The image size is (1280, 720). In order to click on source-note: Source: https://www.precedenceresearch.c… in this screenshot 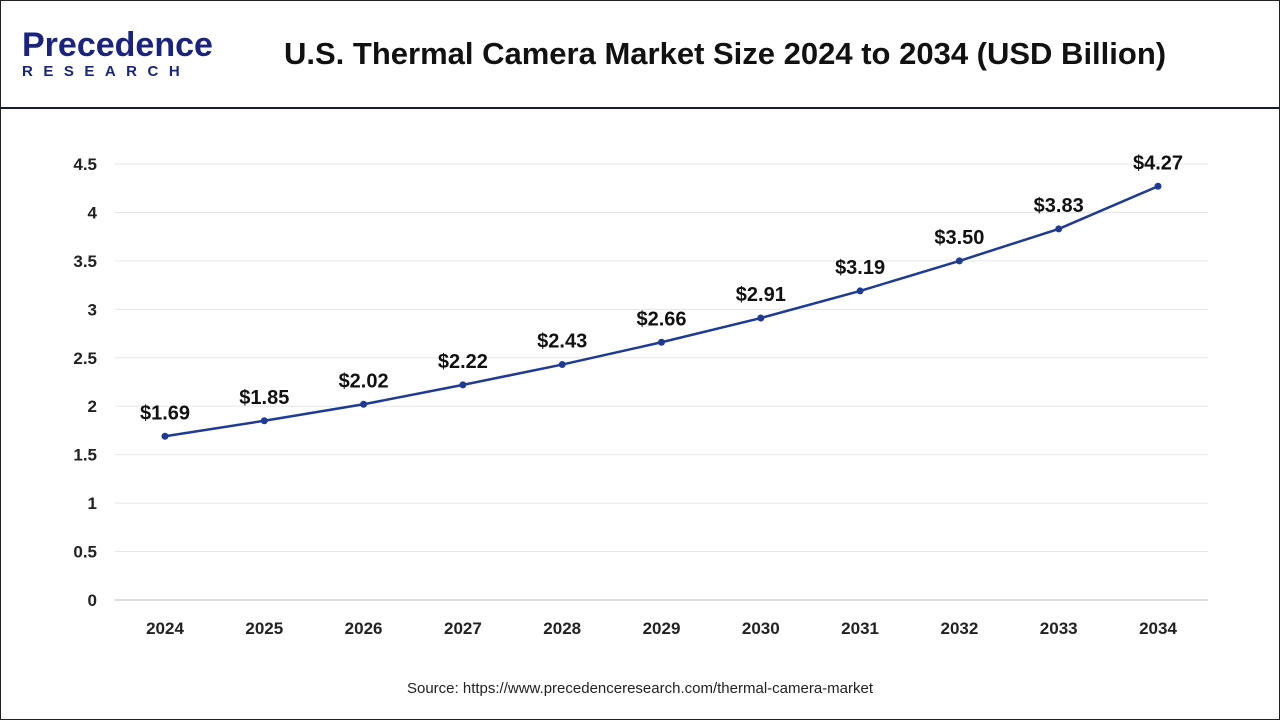, I will do `click(639, 688)`.